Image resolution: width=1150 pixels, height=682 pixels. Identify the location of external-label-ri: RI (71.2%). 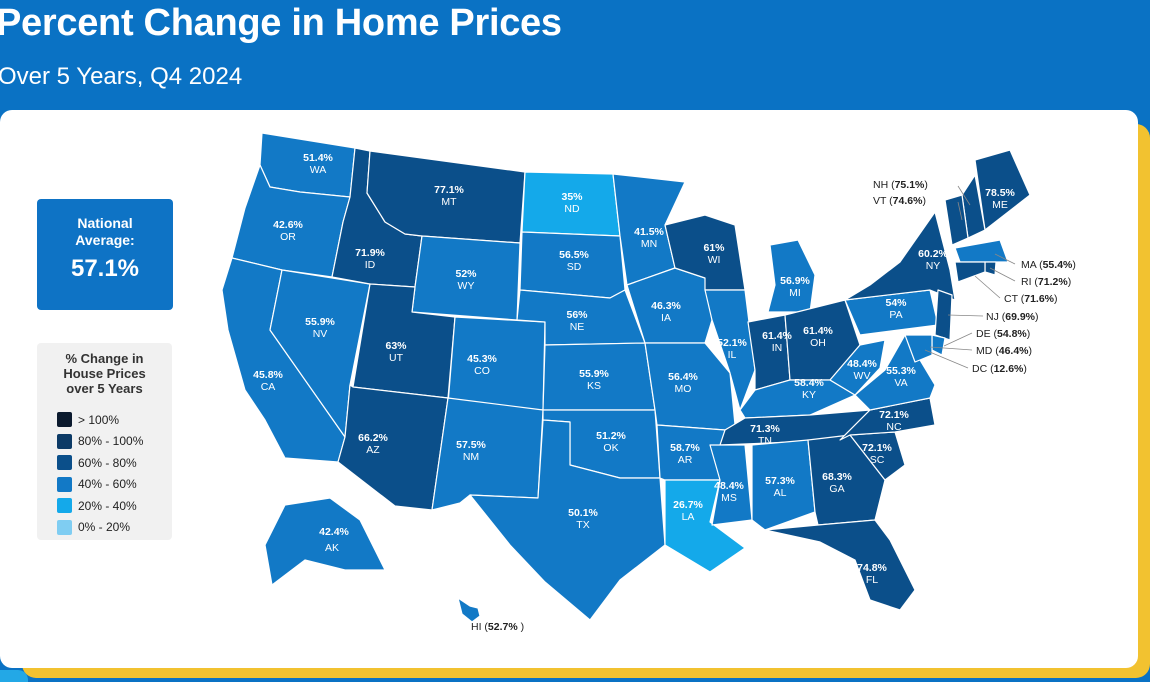
(1046, 282).